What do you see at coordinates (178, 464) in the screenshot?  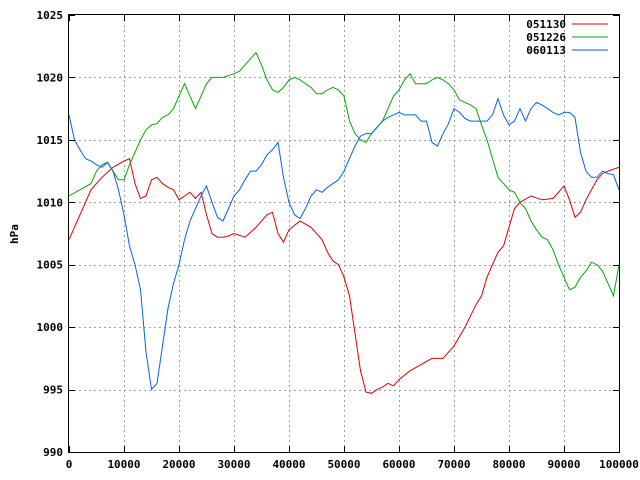 I see `x-tick-label: 20000` at bounding box center [178, 464].